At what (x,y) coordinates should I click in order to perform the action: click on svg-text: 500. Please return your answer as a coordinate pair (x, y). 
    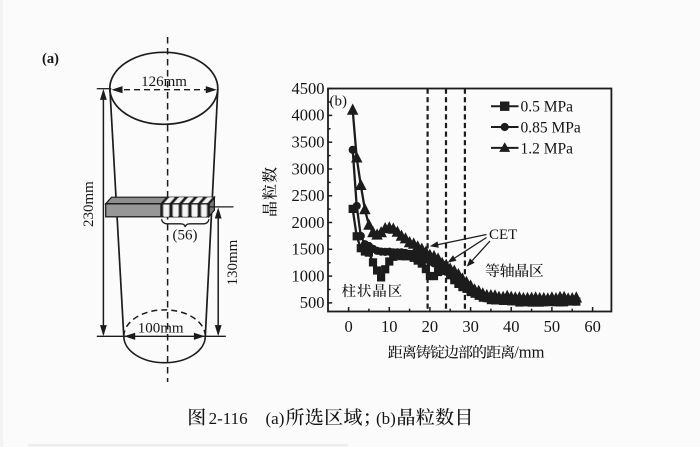
    Looking at the image, I should click on (312, 302).